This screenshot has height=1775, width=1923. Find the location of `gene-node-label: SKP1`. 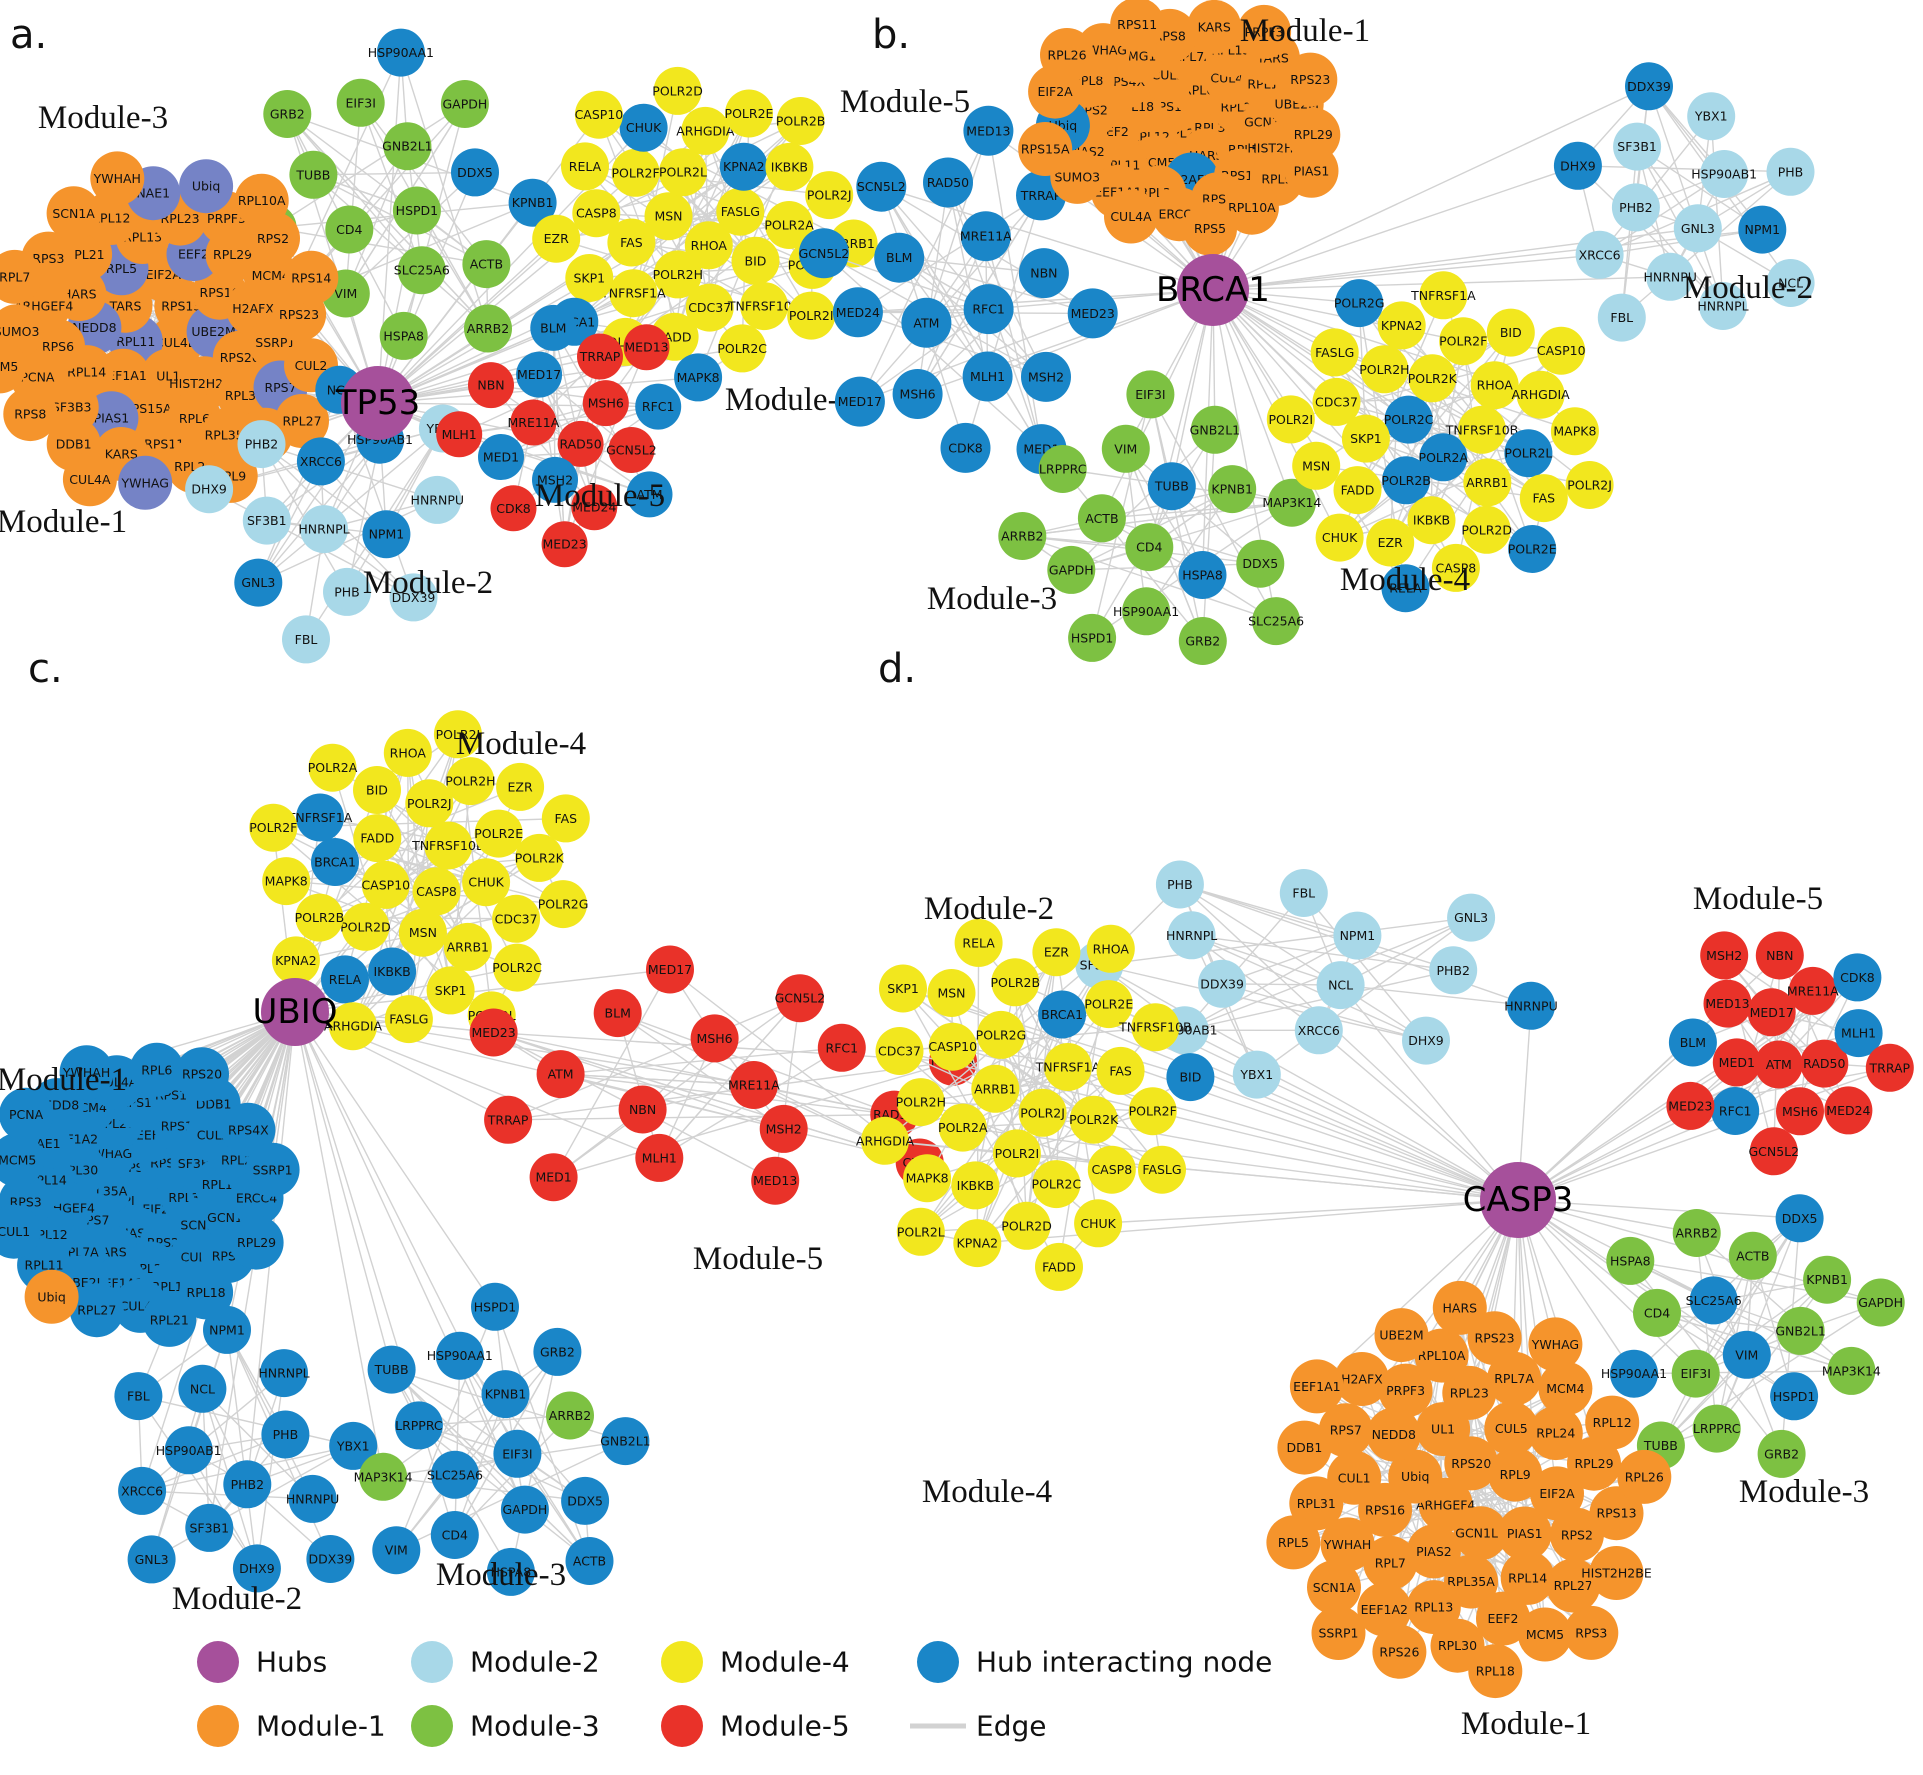

gene-node-label: SKP1 is located at coordinates (589, 278).